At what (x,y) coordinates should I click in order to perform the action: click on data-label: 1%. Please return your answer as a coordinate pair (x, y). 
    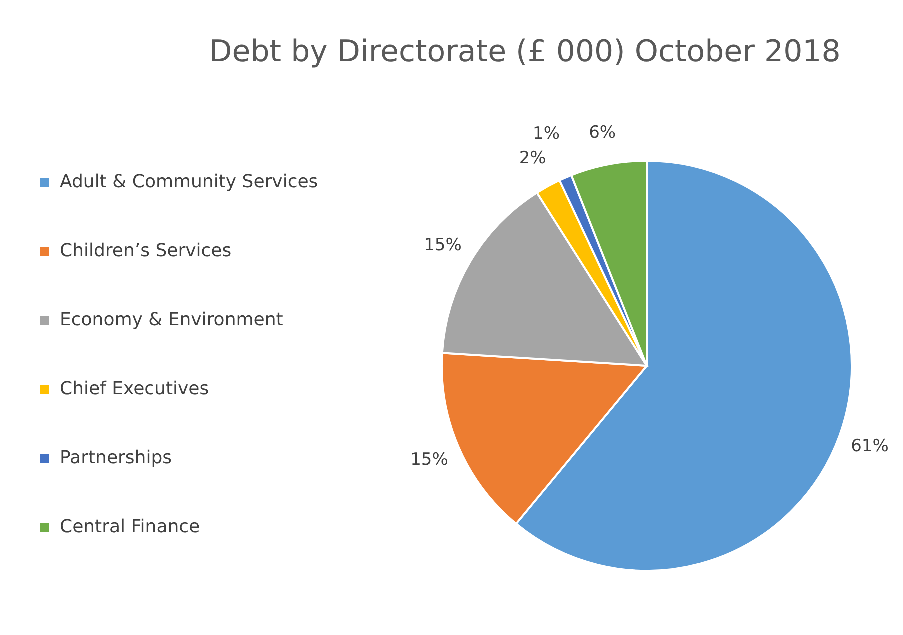
    Looking at the image, I should click on (546, 134).